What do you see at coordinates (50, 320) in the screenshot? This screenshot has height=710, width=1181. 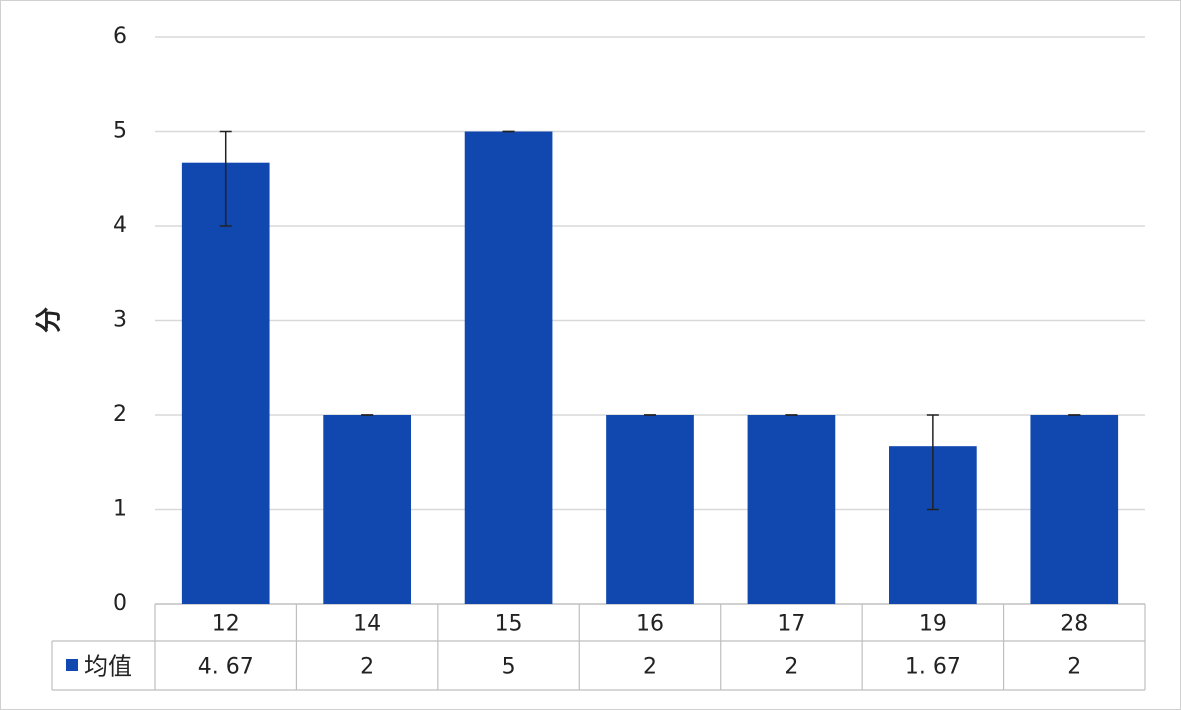 I see `y-axis-label: 分` at bounding box center [50, 320].